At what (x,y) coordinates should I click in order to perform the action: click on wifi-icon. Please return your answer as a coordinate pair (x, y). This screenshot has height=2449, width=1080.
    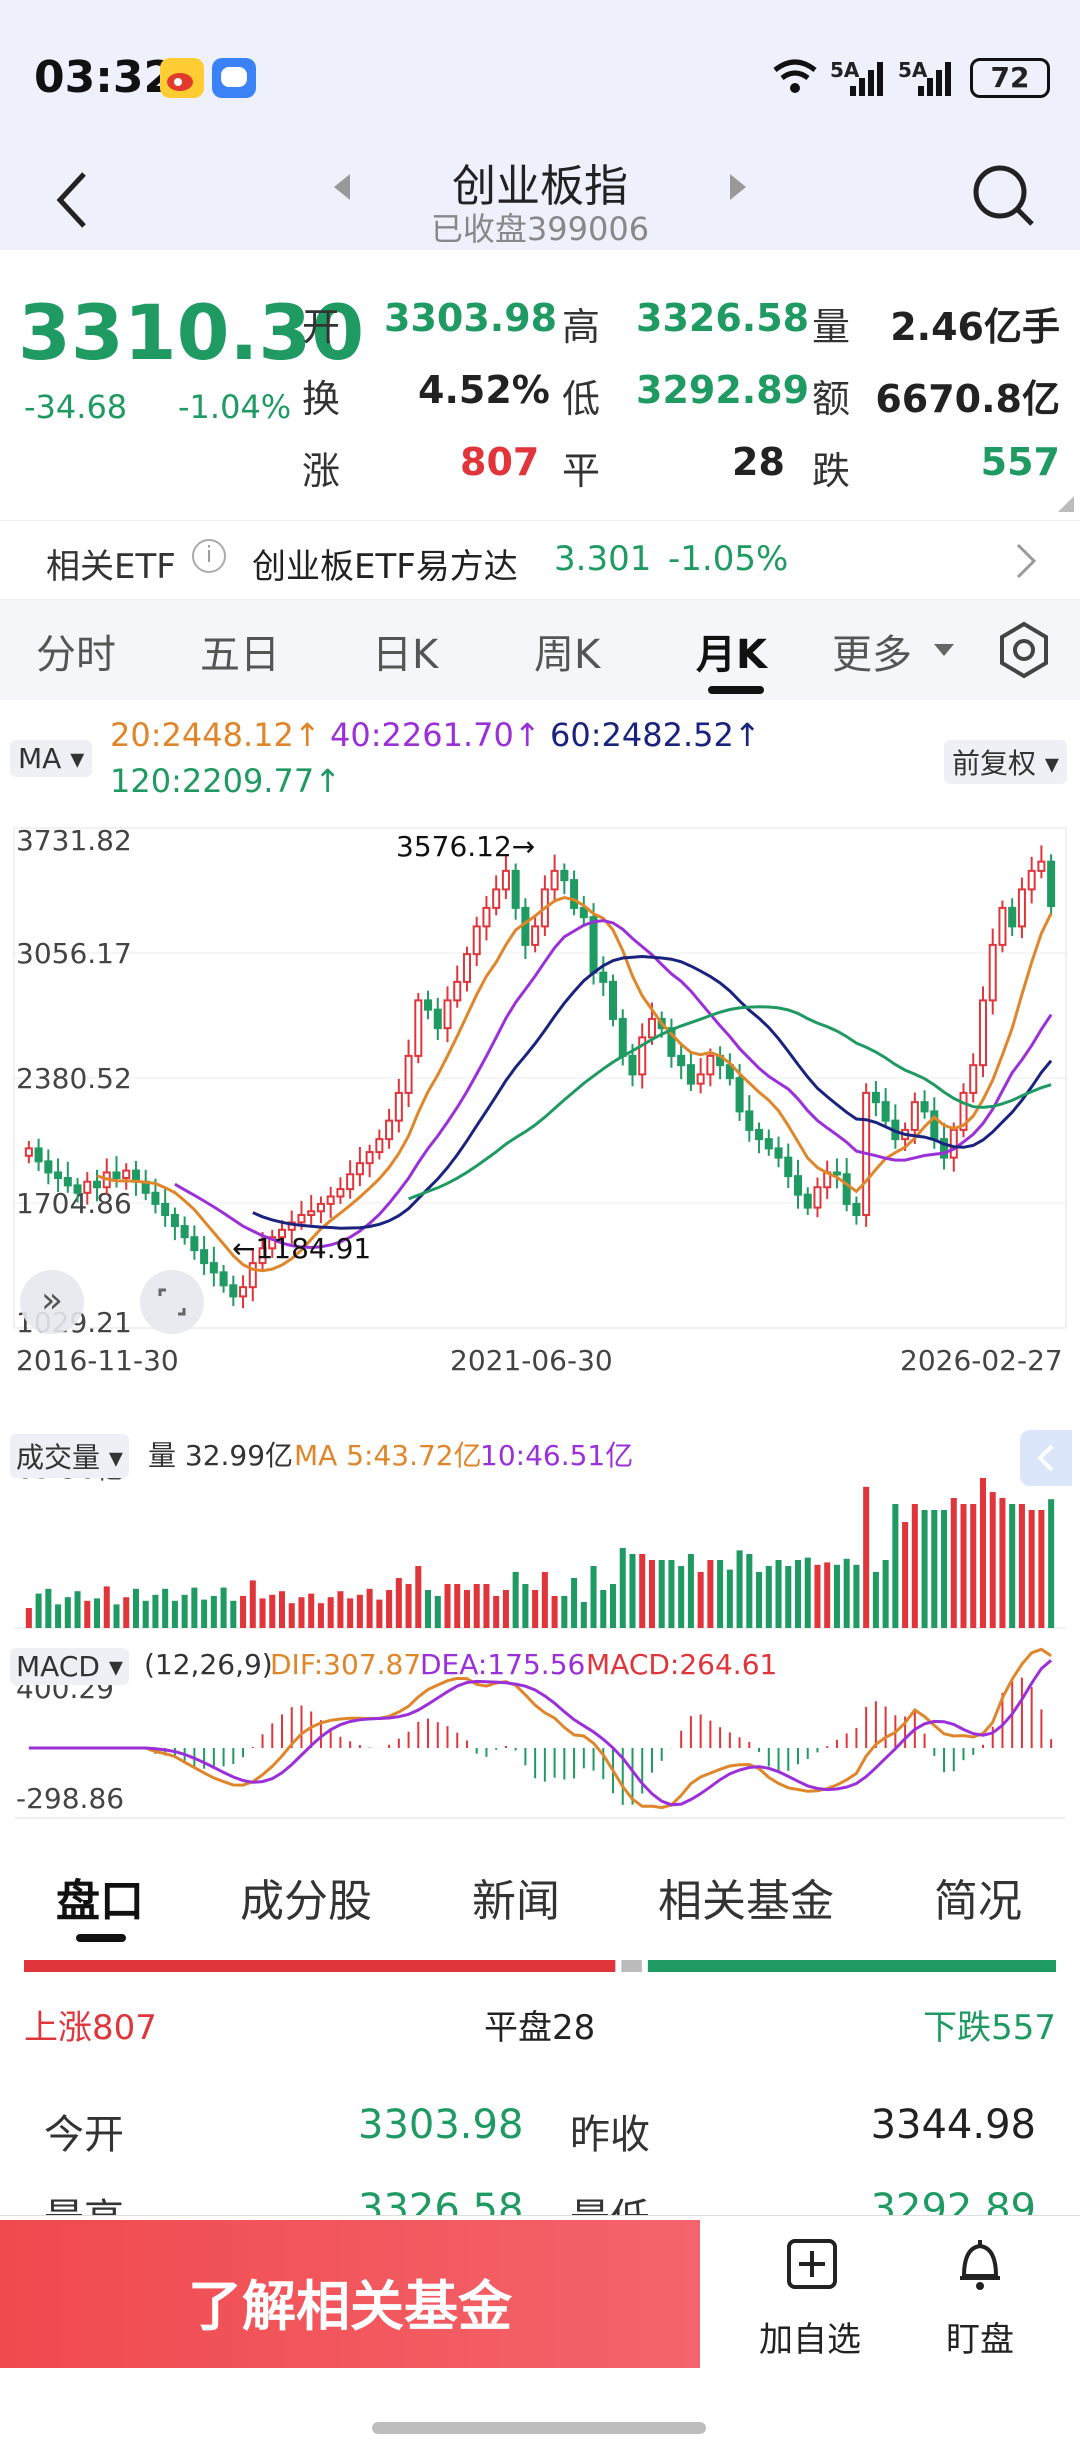
    Looking at the image, I should click on (795, 78).